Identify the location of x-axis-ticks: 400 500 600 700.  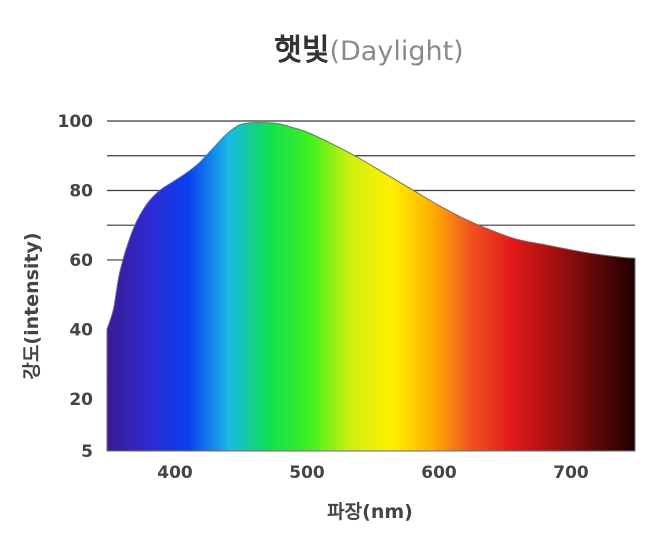
(373, 473).